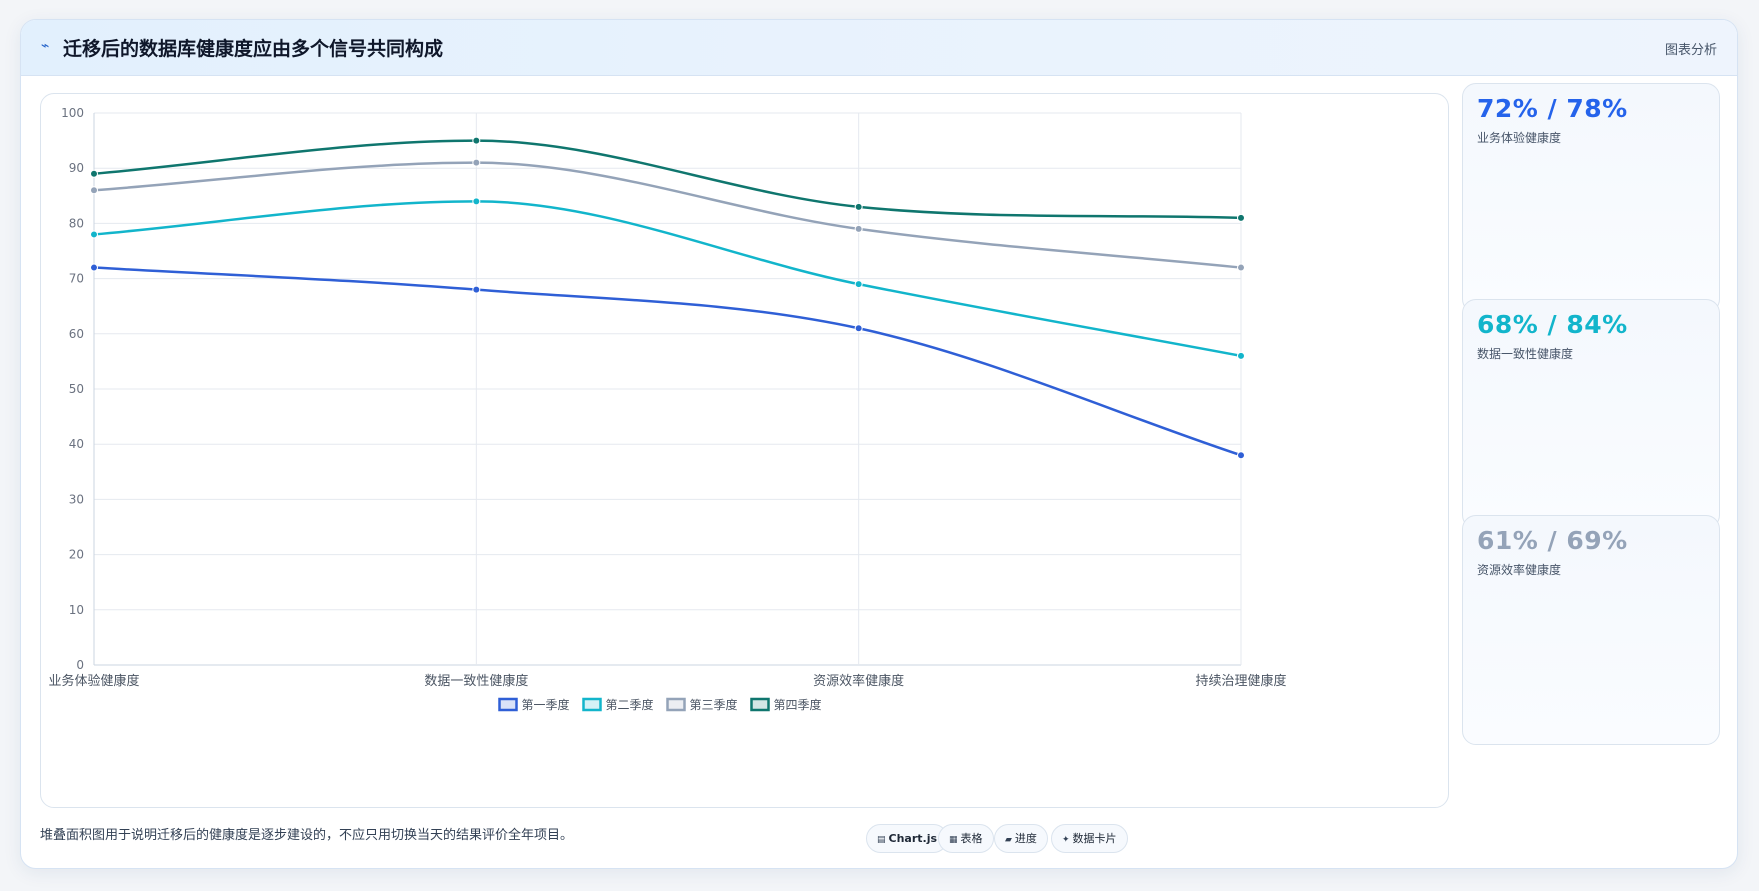 This screenshot has height=891, width=1759. I want to click on stat-value: 72% / 78%, so click(1552, 108).